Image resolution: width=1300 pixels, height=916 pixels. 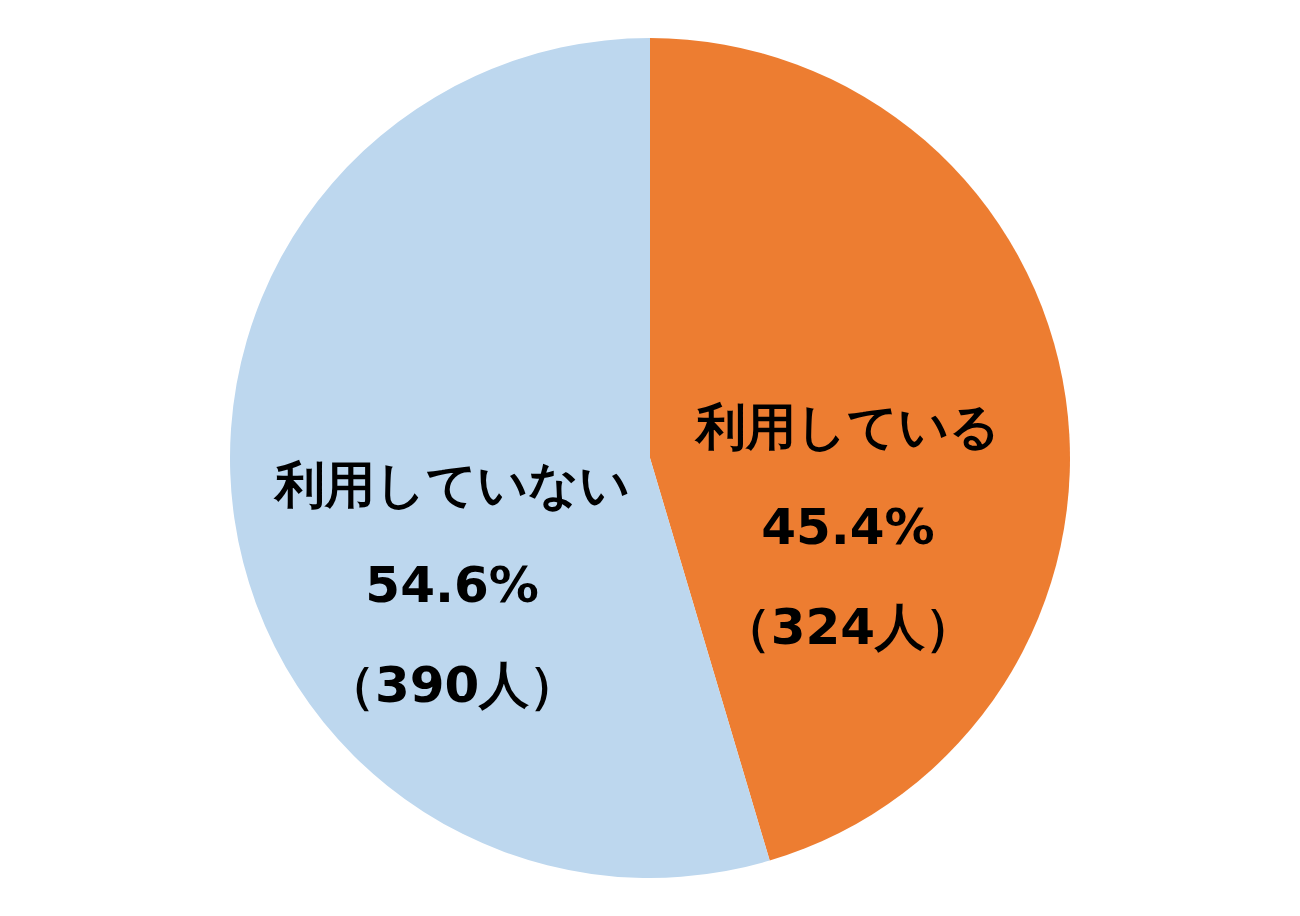 I want to click on slice-label: 利用していない, so click(x=451, y=484).